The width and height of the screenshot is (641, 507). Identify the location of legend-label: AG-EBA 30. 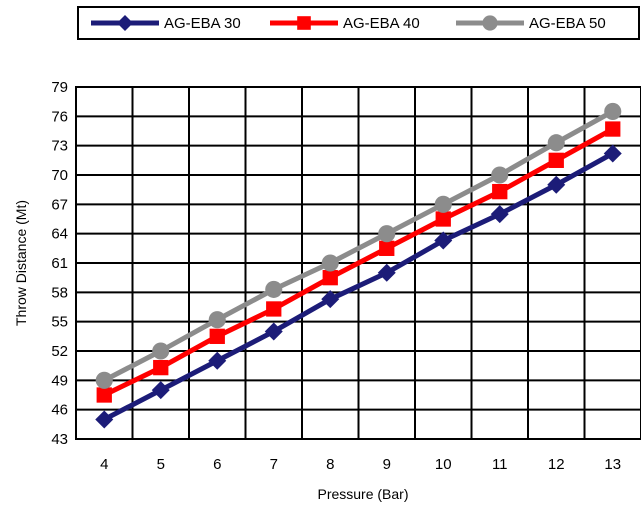
(202, 23).